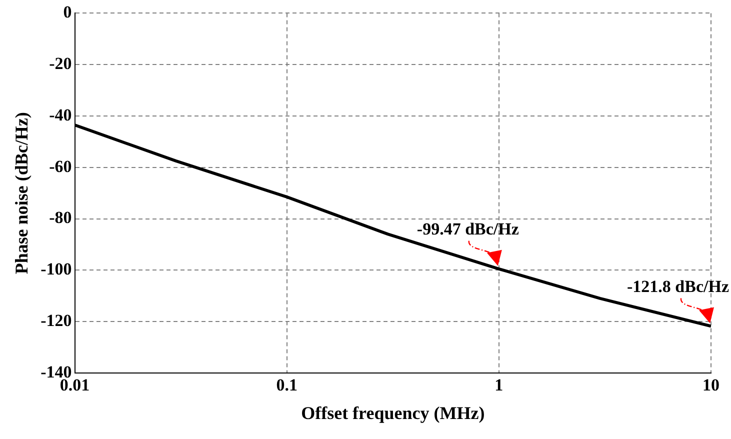  Describe the element at coordinates (56, 269) in the screenshot. I see `y-tick-label: -100` at that location.